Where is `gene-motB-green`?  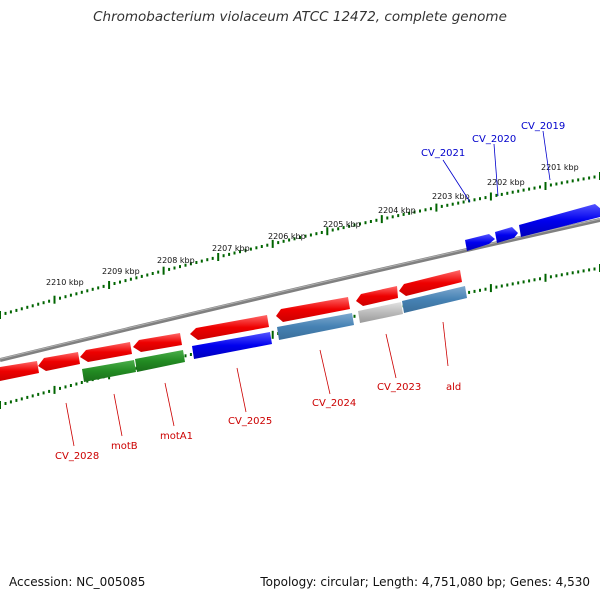 gene-motB-green is located at coordinates (109, 371).